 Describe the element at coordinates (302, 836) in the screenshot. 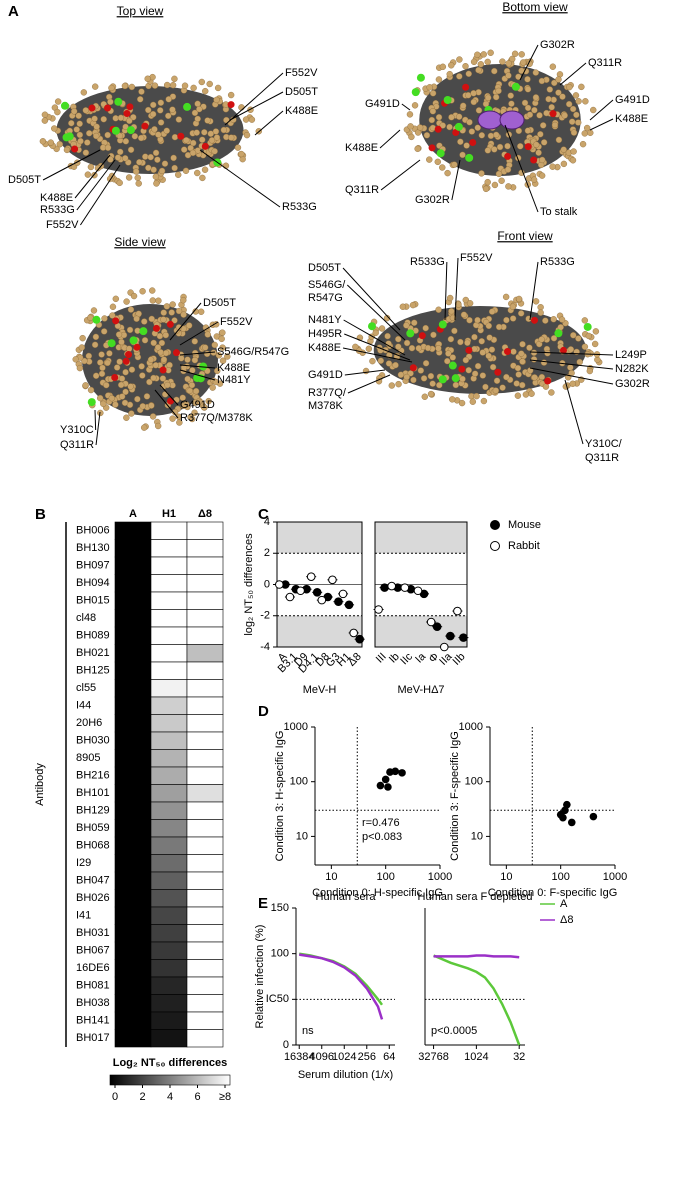

I see `y-tick-label: 10` at that location.